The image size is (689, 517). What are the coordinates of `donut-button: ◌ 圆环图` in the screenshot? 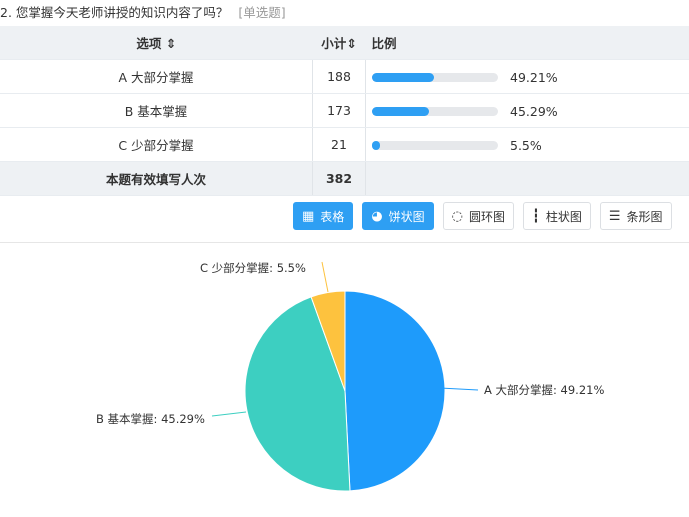 It's located at (478, 216).